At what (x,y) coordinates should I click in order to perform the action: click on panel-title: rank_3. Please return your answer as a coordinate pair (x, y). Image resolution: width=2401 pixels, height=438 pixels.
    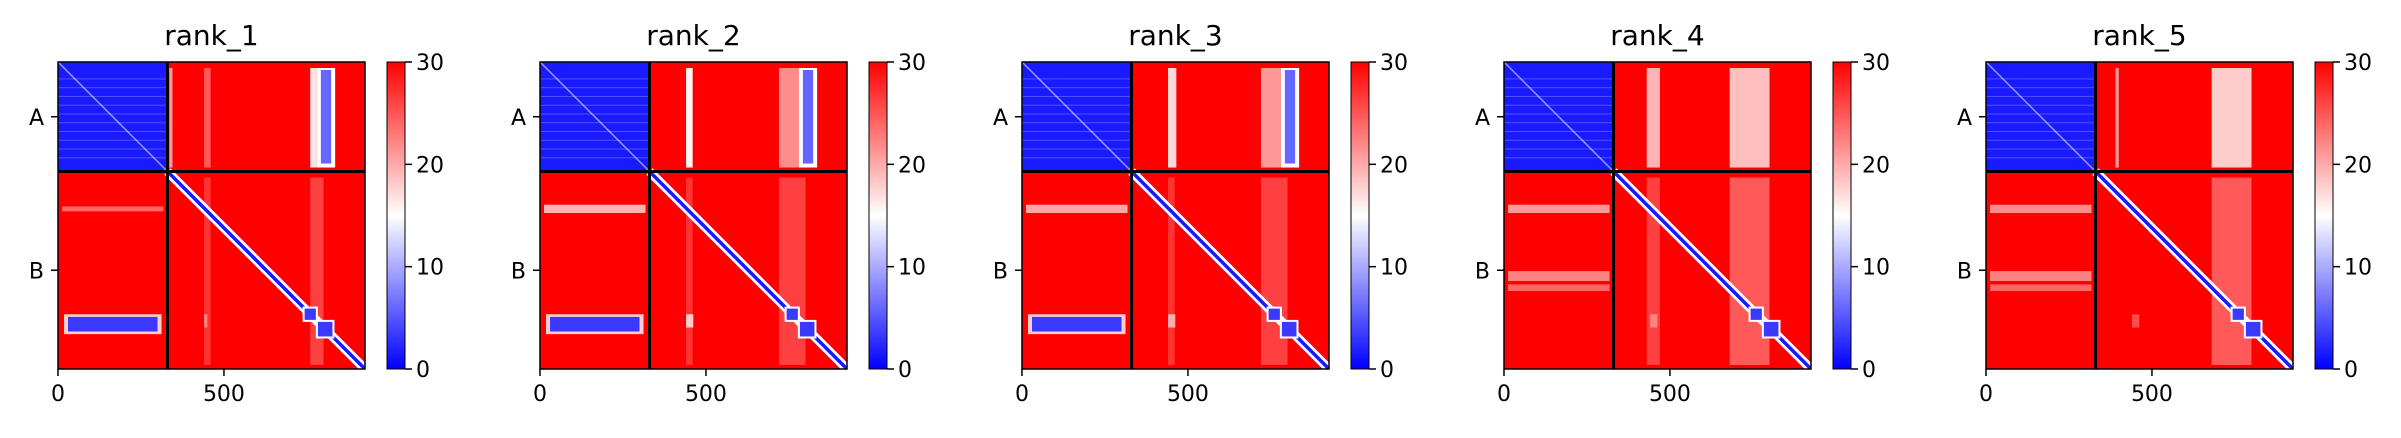
    Looking at the image, I should click on (1175, 35).